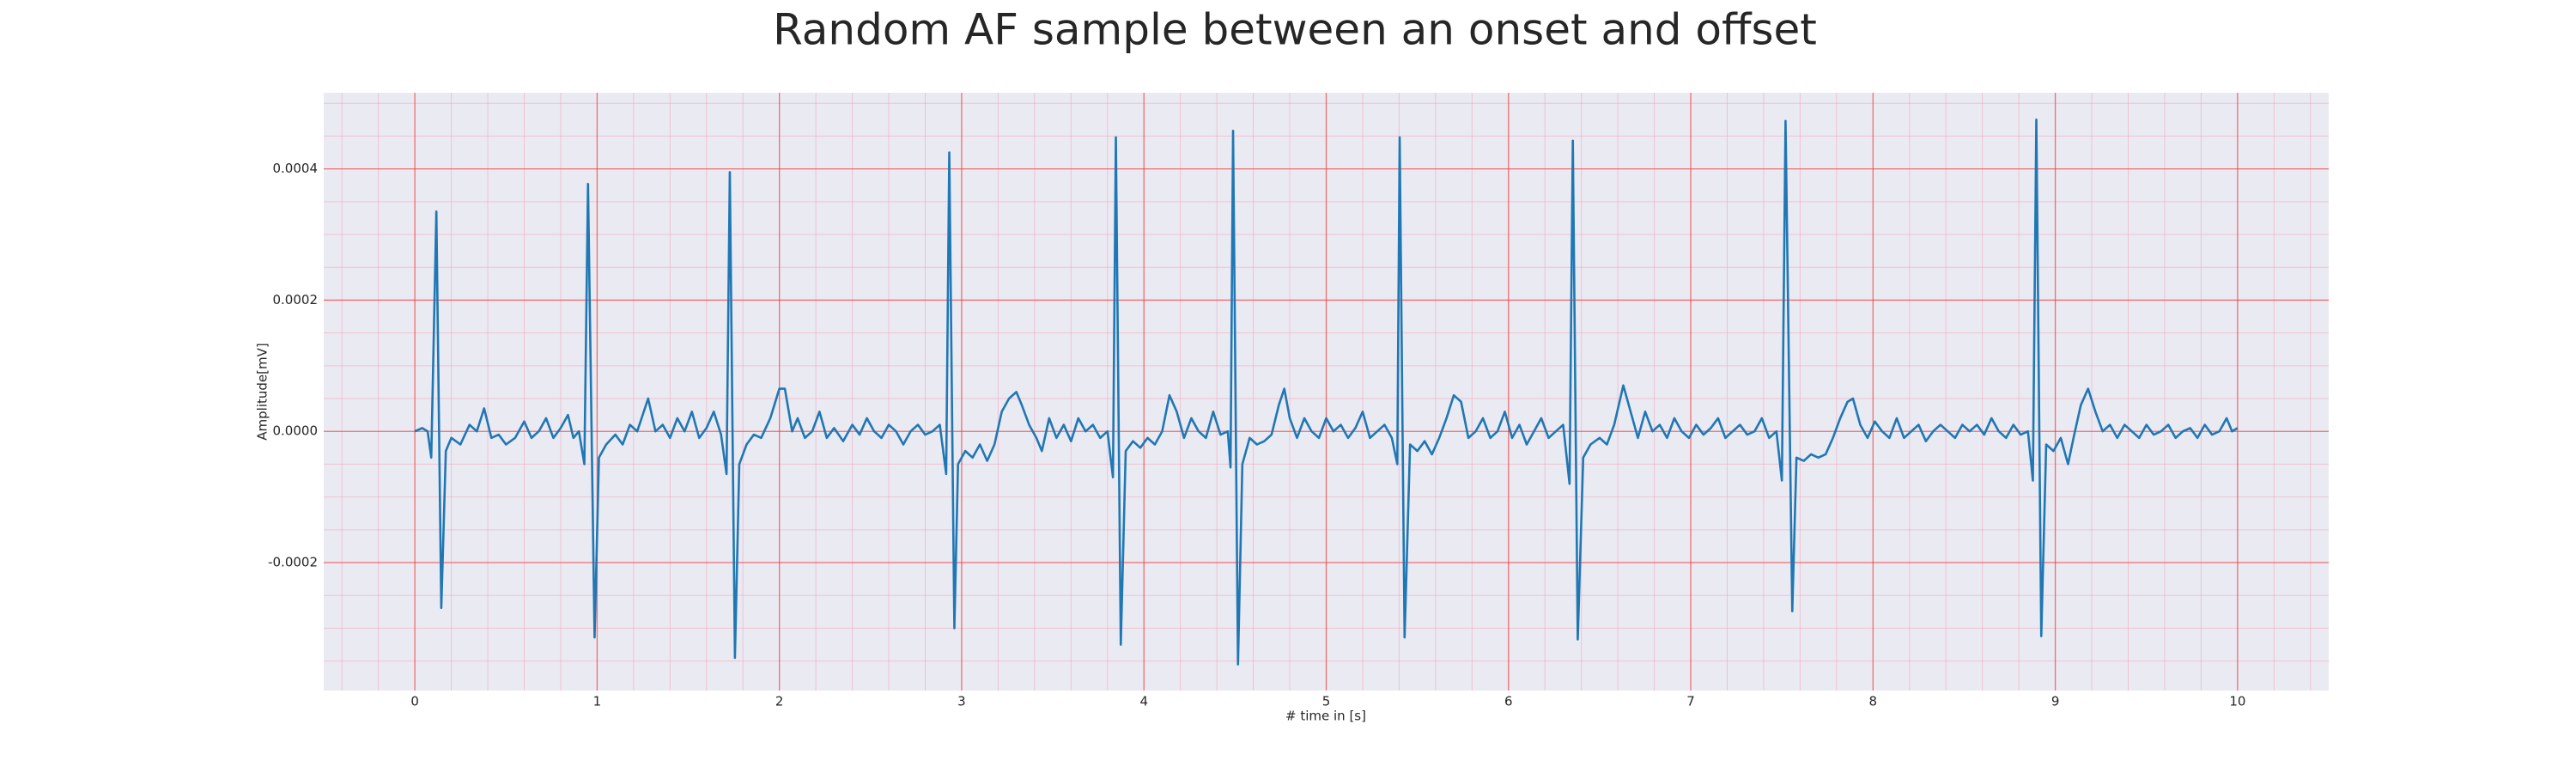 The width and height of the screenshot is (2576, 773). I want to click on y-tick-label: 0.0000, so click(296, 431).